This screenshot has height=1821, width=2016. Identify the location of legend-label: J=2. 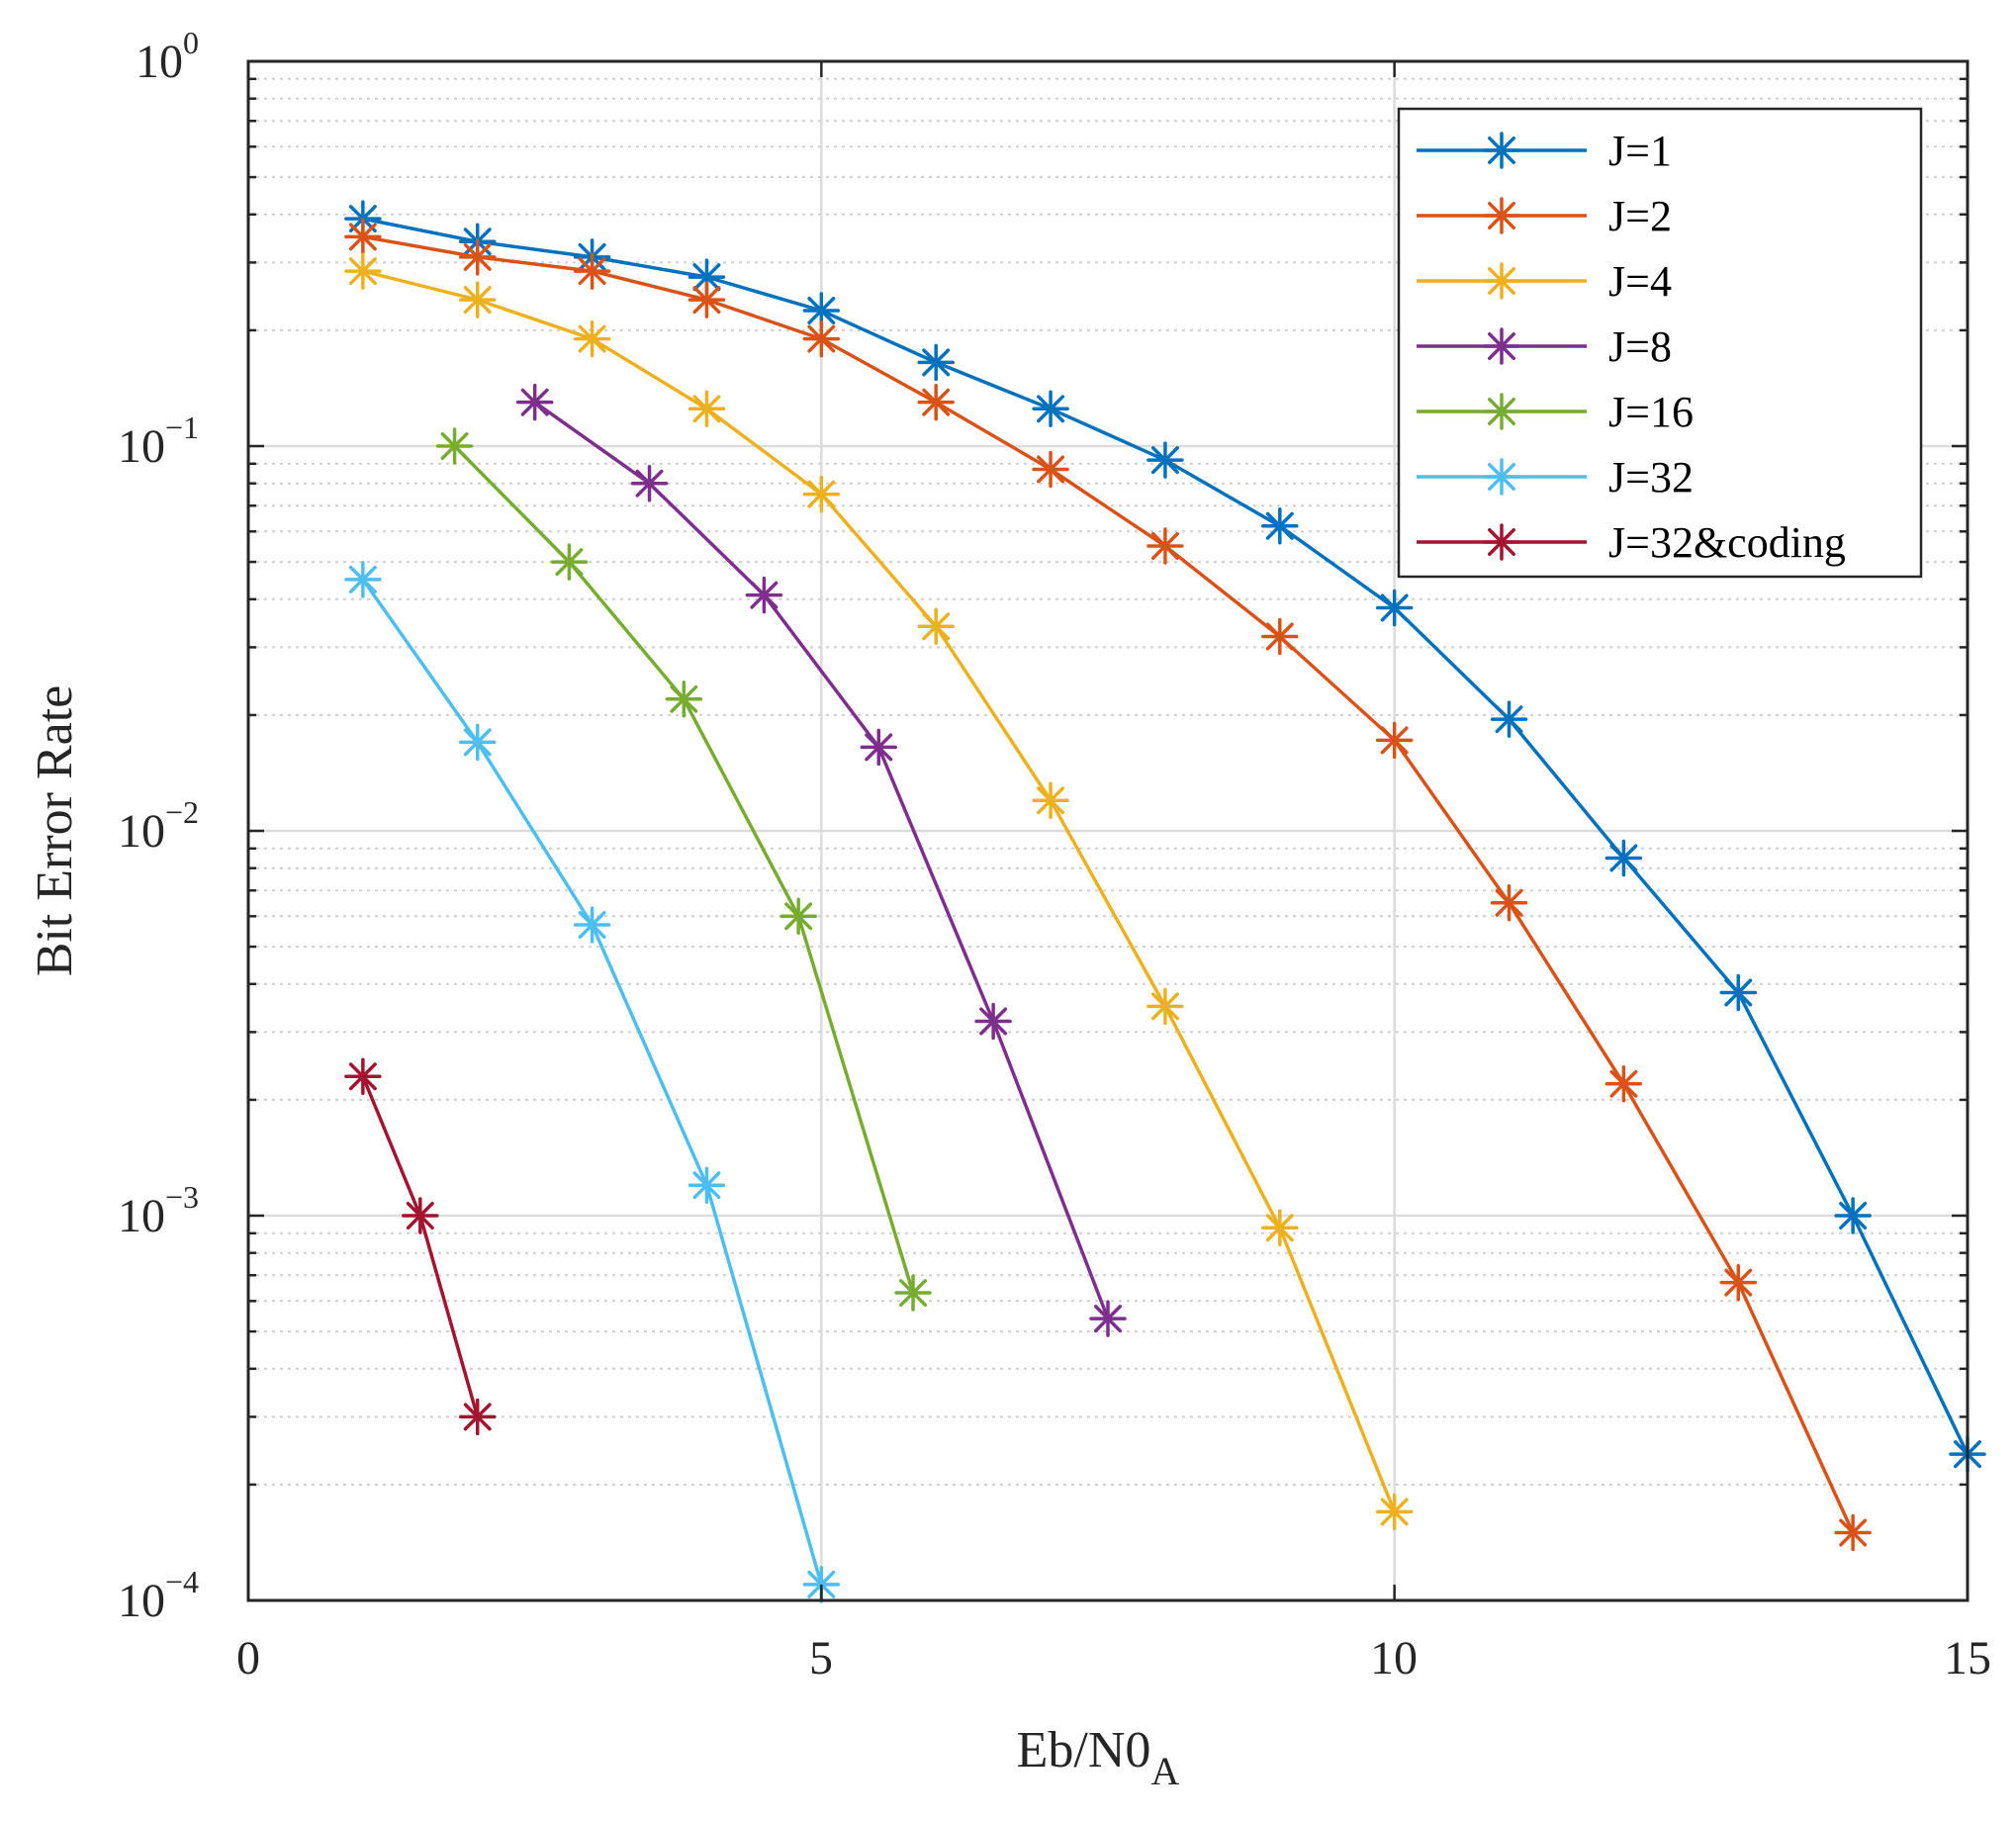
(1640, 216).